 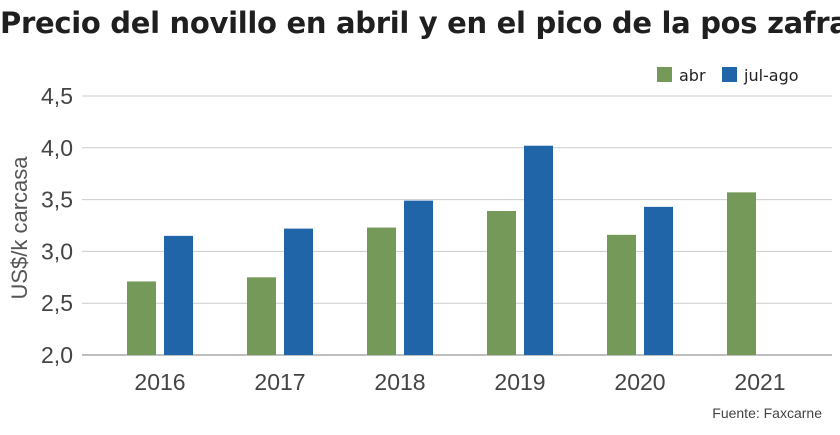 What do you see at coordinates (279, 382) in the screenshot?
I see `x-tick-label: 2017` at bounding box center [279, 382].